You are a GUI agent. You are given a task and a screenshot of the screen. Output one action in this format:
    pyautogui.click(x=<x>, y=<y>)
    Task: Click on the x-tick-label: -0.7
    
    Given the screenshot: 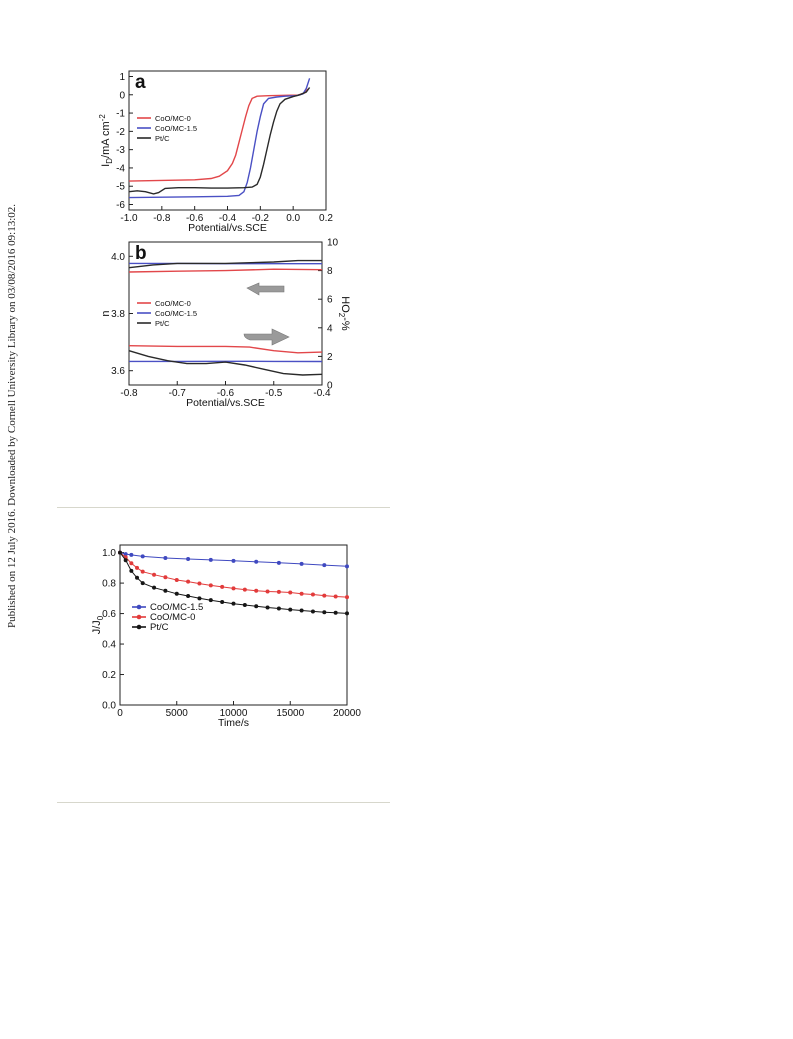 What is the action you would take?
    pyautogui.click(x=178, y=393)
    